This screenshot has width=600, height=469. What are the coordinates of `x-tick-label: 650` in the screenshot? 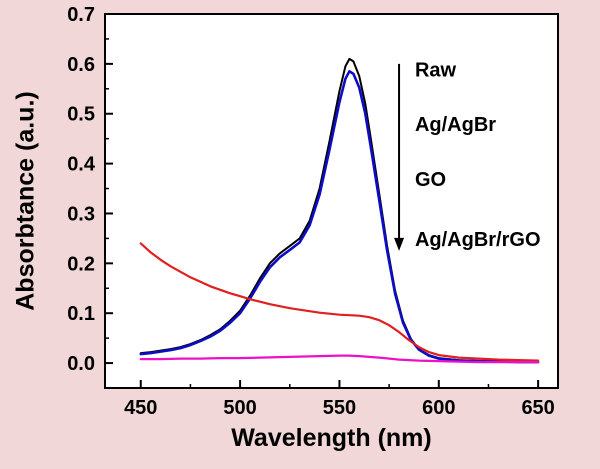 It's located at (537, 408).